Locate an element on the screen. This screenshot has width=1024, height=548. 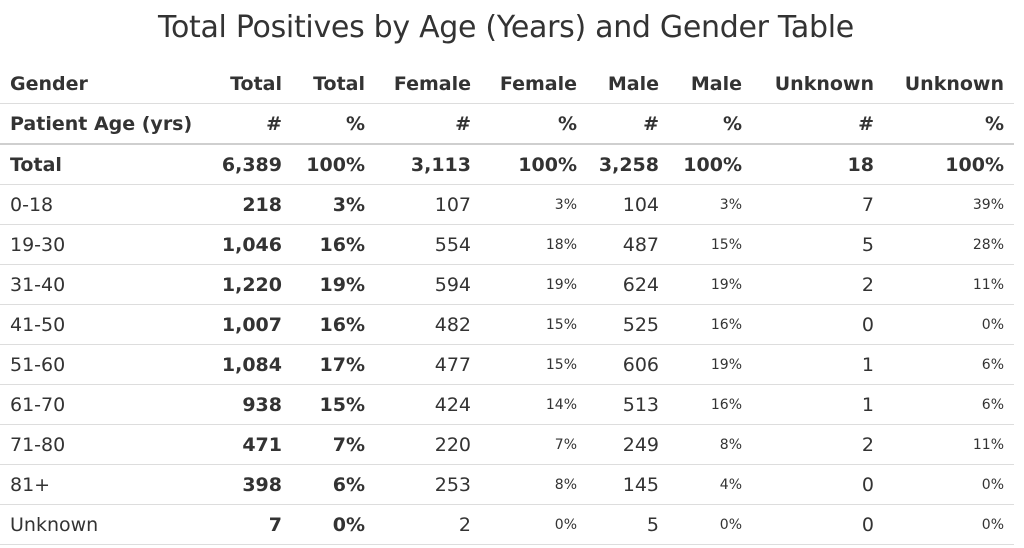
unknown-percent-cell: 28% is located at coordinates (949, 244).